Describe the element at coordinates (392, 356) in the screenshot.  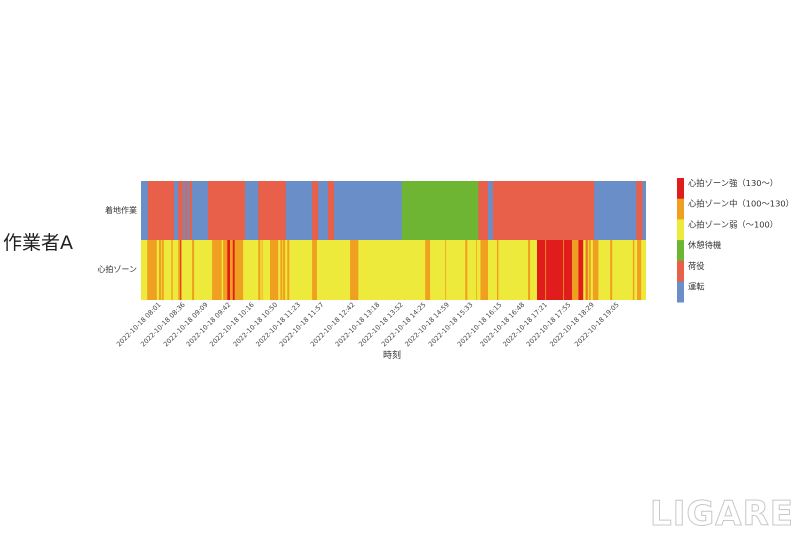
I see `x-axis-title: 時刻` at that location.